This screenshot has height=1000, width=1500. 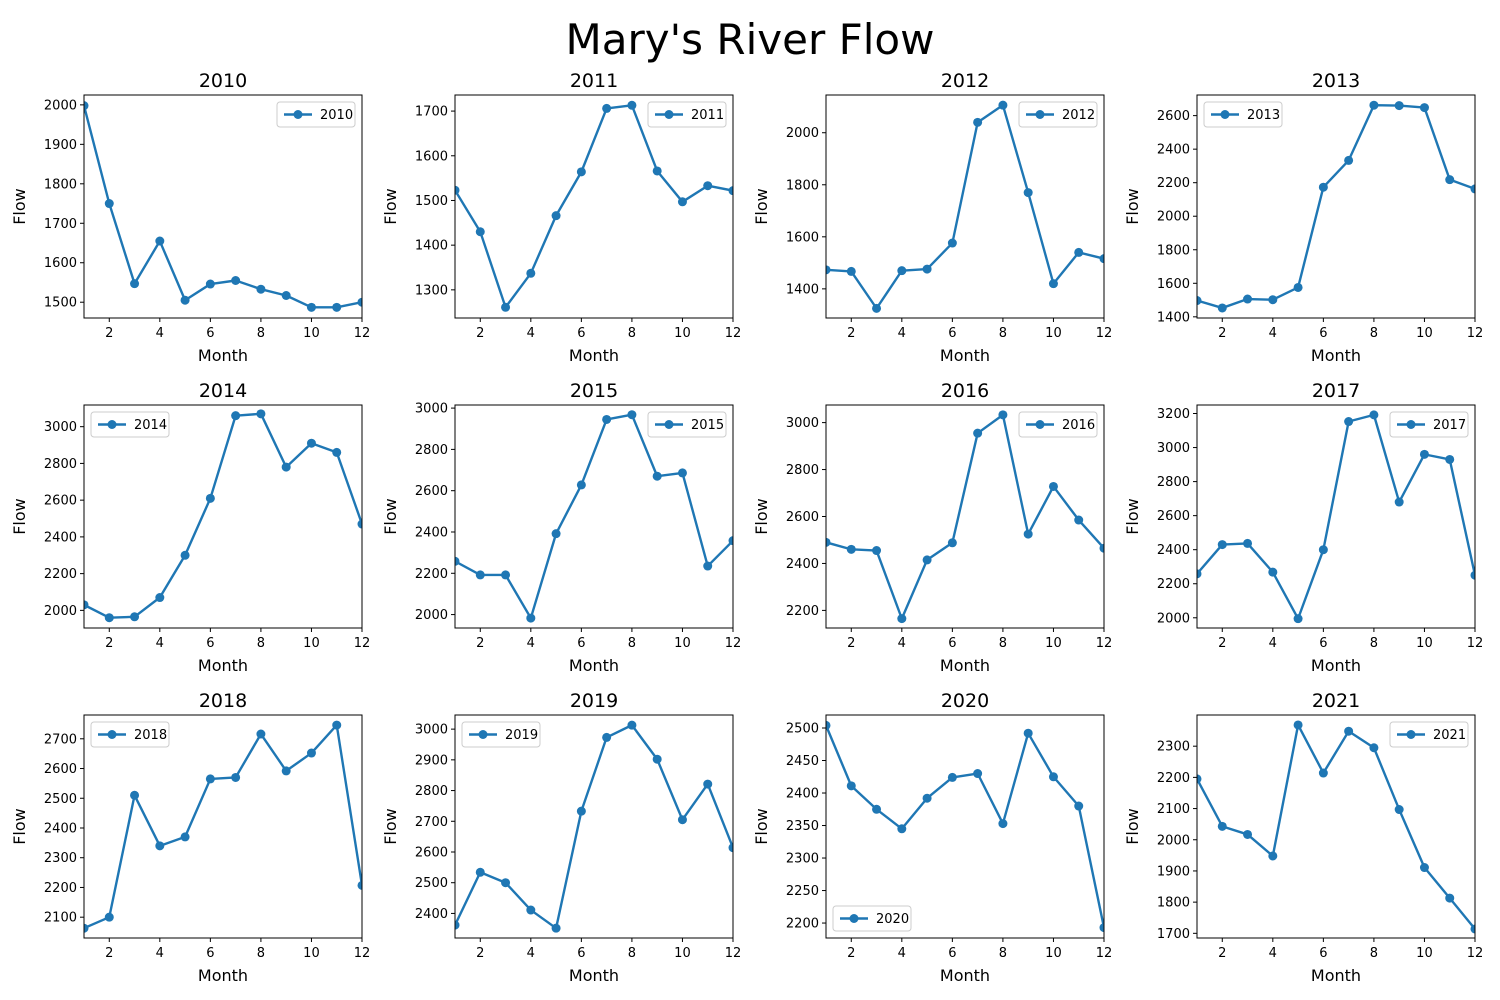 I want to click on y-tick-label: 1300, so click(x=431, y=290).